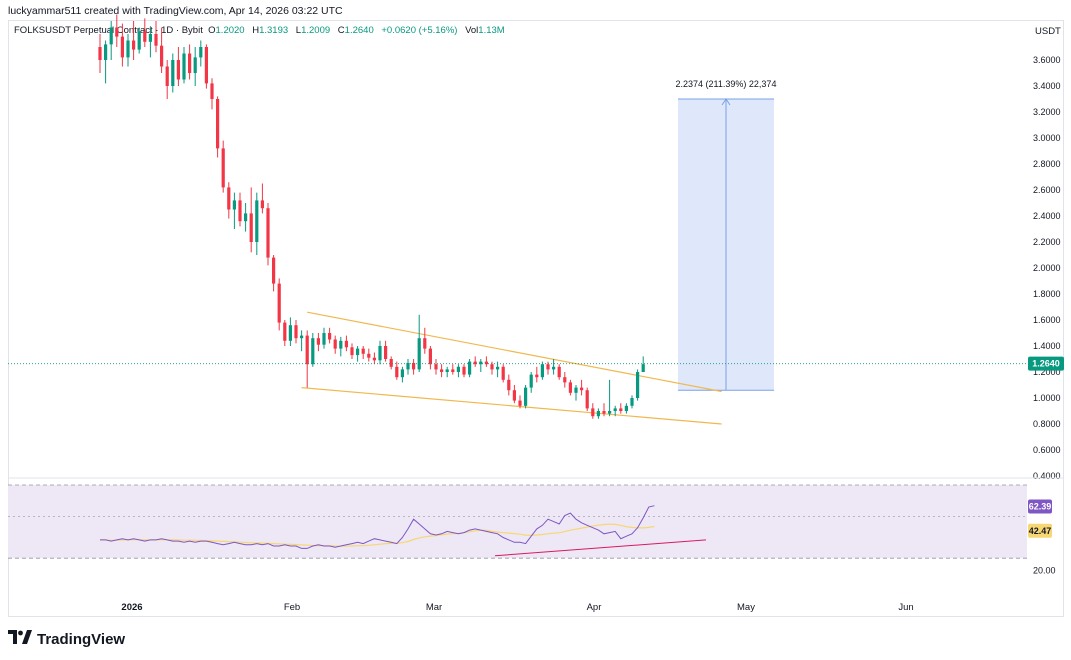 The height and width of the screenshot is (660, 1071). Describe the element at coordinates (491, 30) in the screenshot. I see `volume-value: 1.13M` at that location.